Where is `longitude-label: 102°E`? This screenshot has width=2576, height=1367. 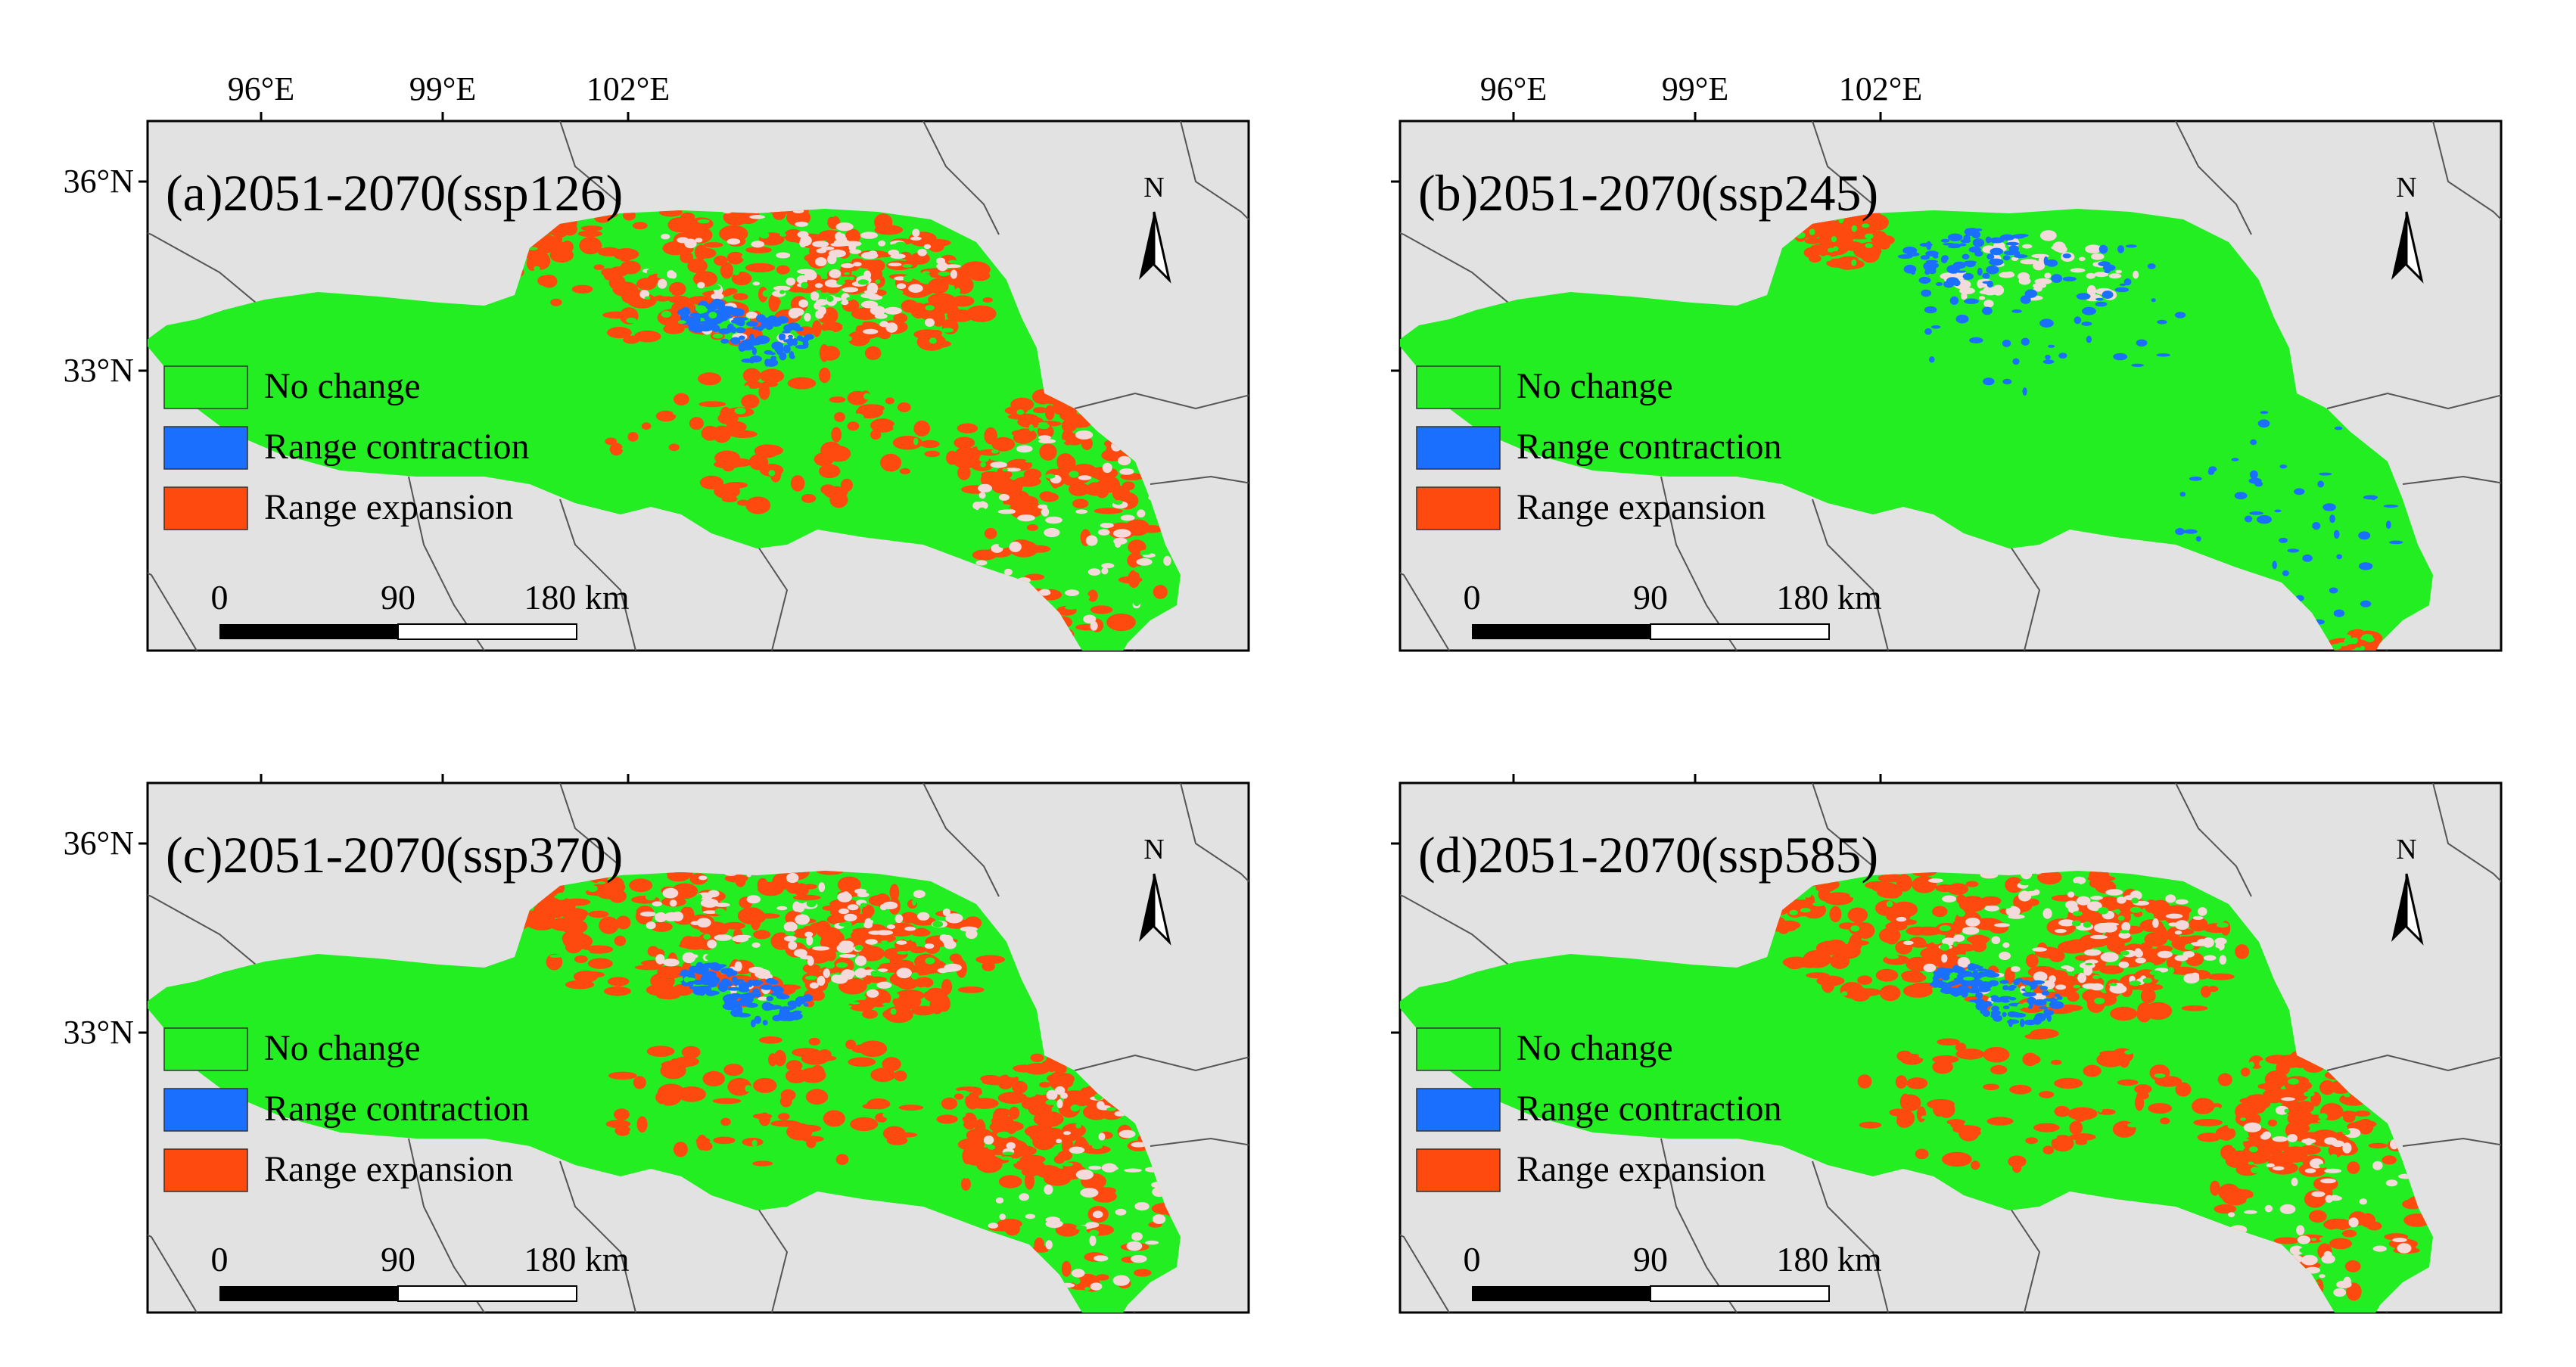
longitude-label: 102°E is located at coordinates (1880, 88).